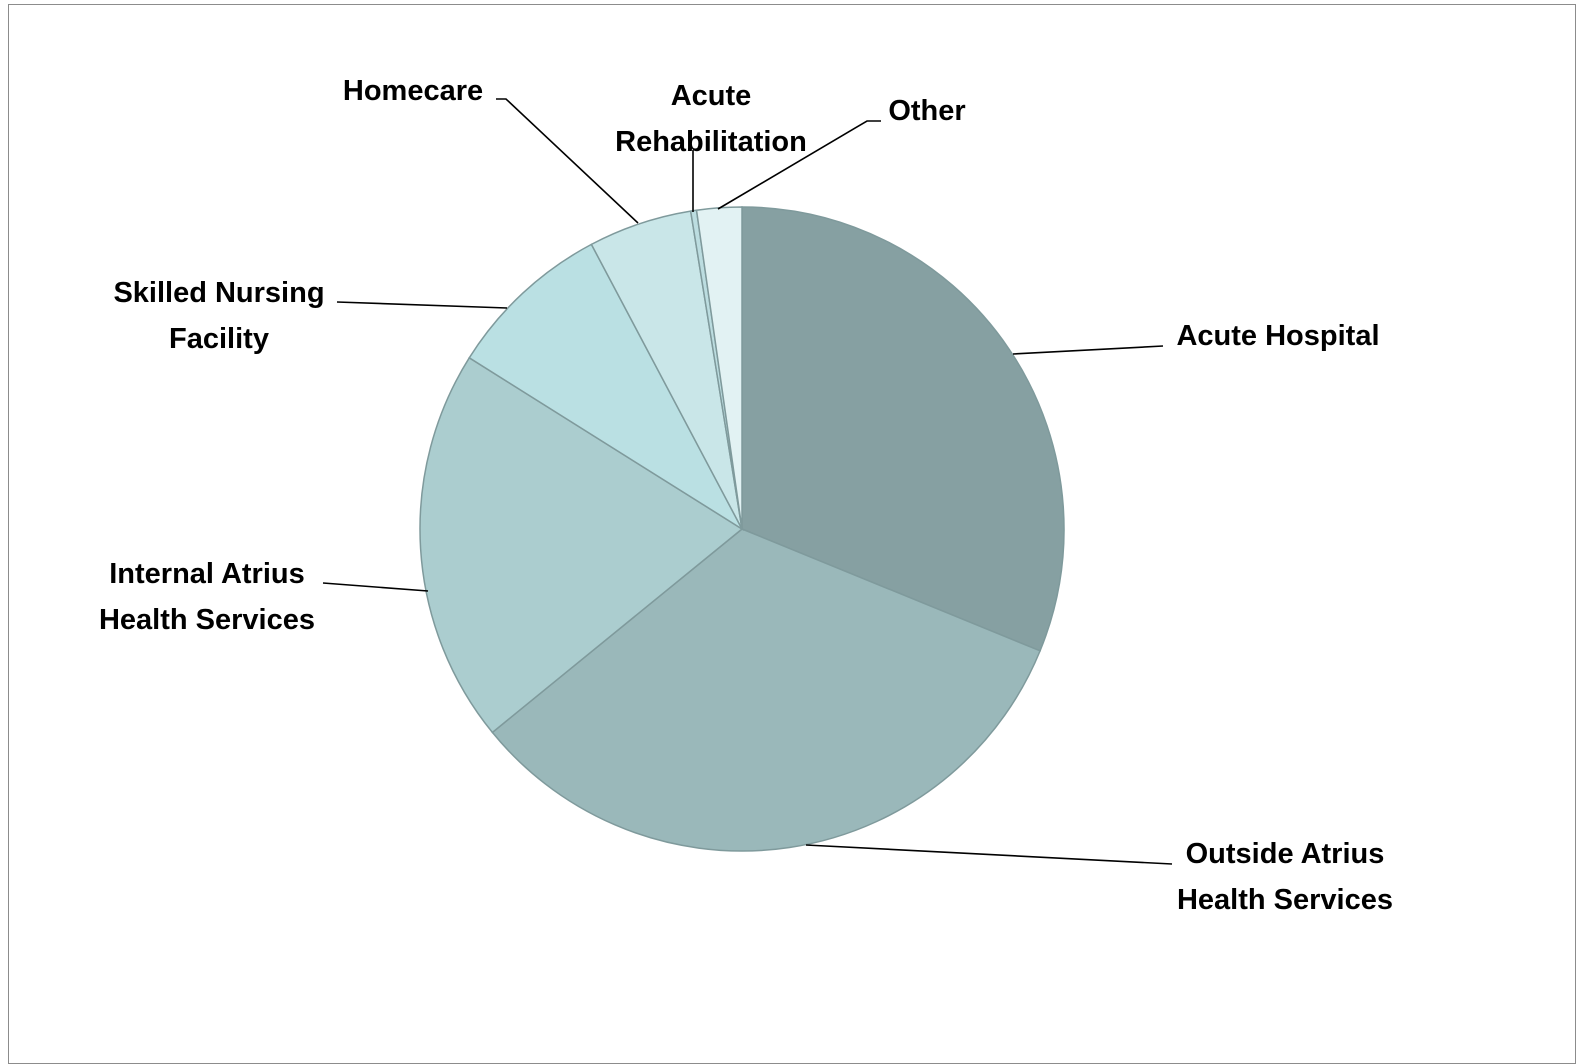 The image size is (1576, 1064). I want to click on label-acute-hospital-line-1: Acute Hospital, so click(1277, 336).